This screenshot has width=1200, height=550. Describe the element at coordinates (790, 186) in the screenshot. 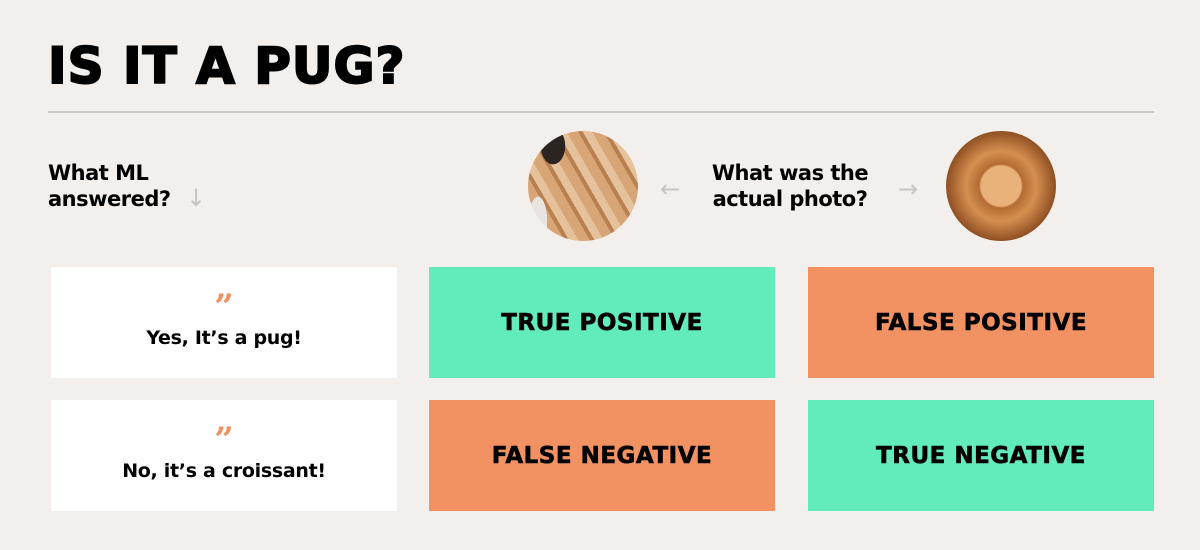

I see `column-question: What was the actual photo?` at that location.